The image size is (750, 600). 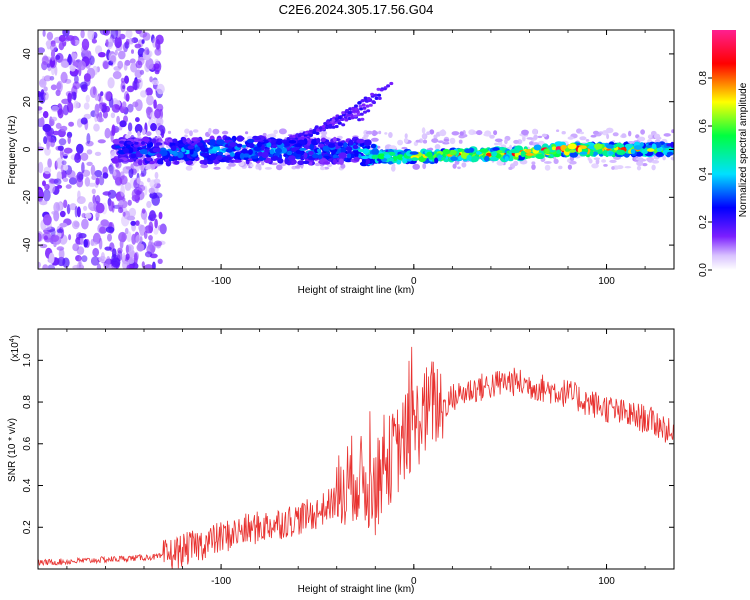 What do you see at coordinates (221, 581) in the screenshot?
I see `snr-xtick-label: -100` at bounding box center [221, 581].